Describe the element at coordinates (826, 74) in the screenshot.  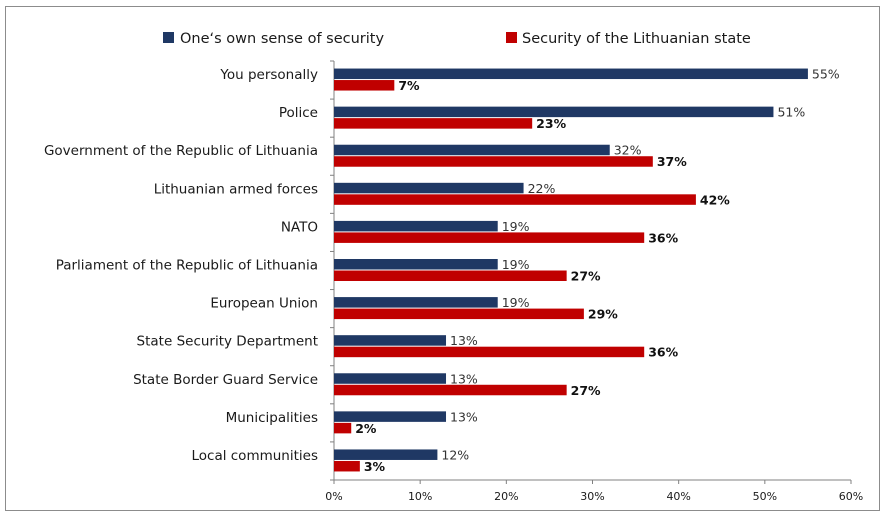
I see `data-label-series-0: 55%` at that location.